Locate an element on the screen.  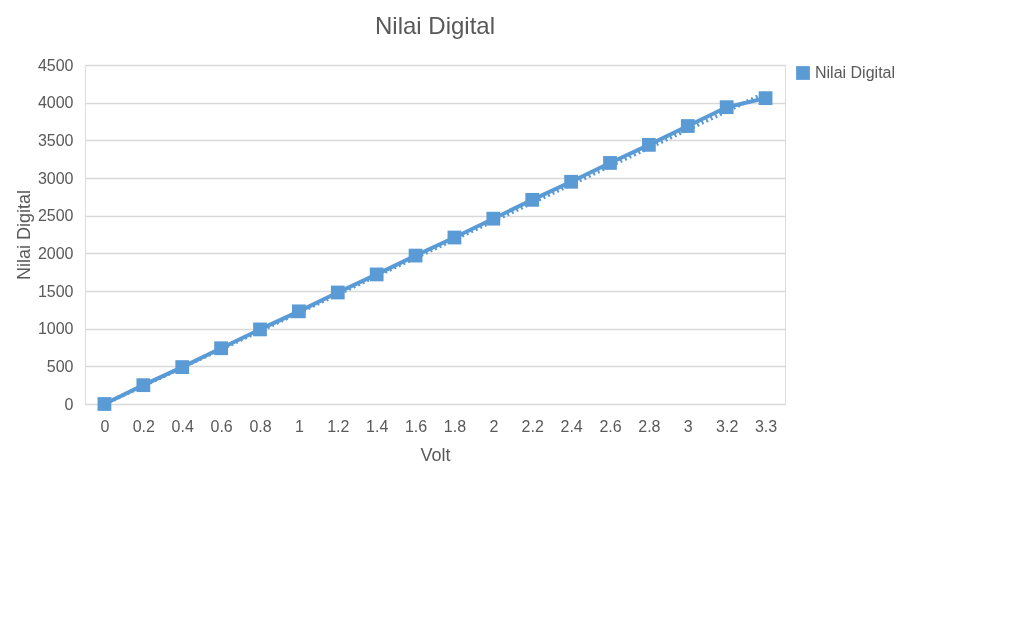
x-tick-label: 3 is located at coordinates (688, 426).